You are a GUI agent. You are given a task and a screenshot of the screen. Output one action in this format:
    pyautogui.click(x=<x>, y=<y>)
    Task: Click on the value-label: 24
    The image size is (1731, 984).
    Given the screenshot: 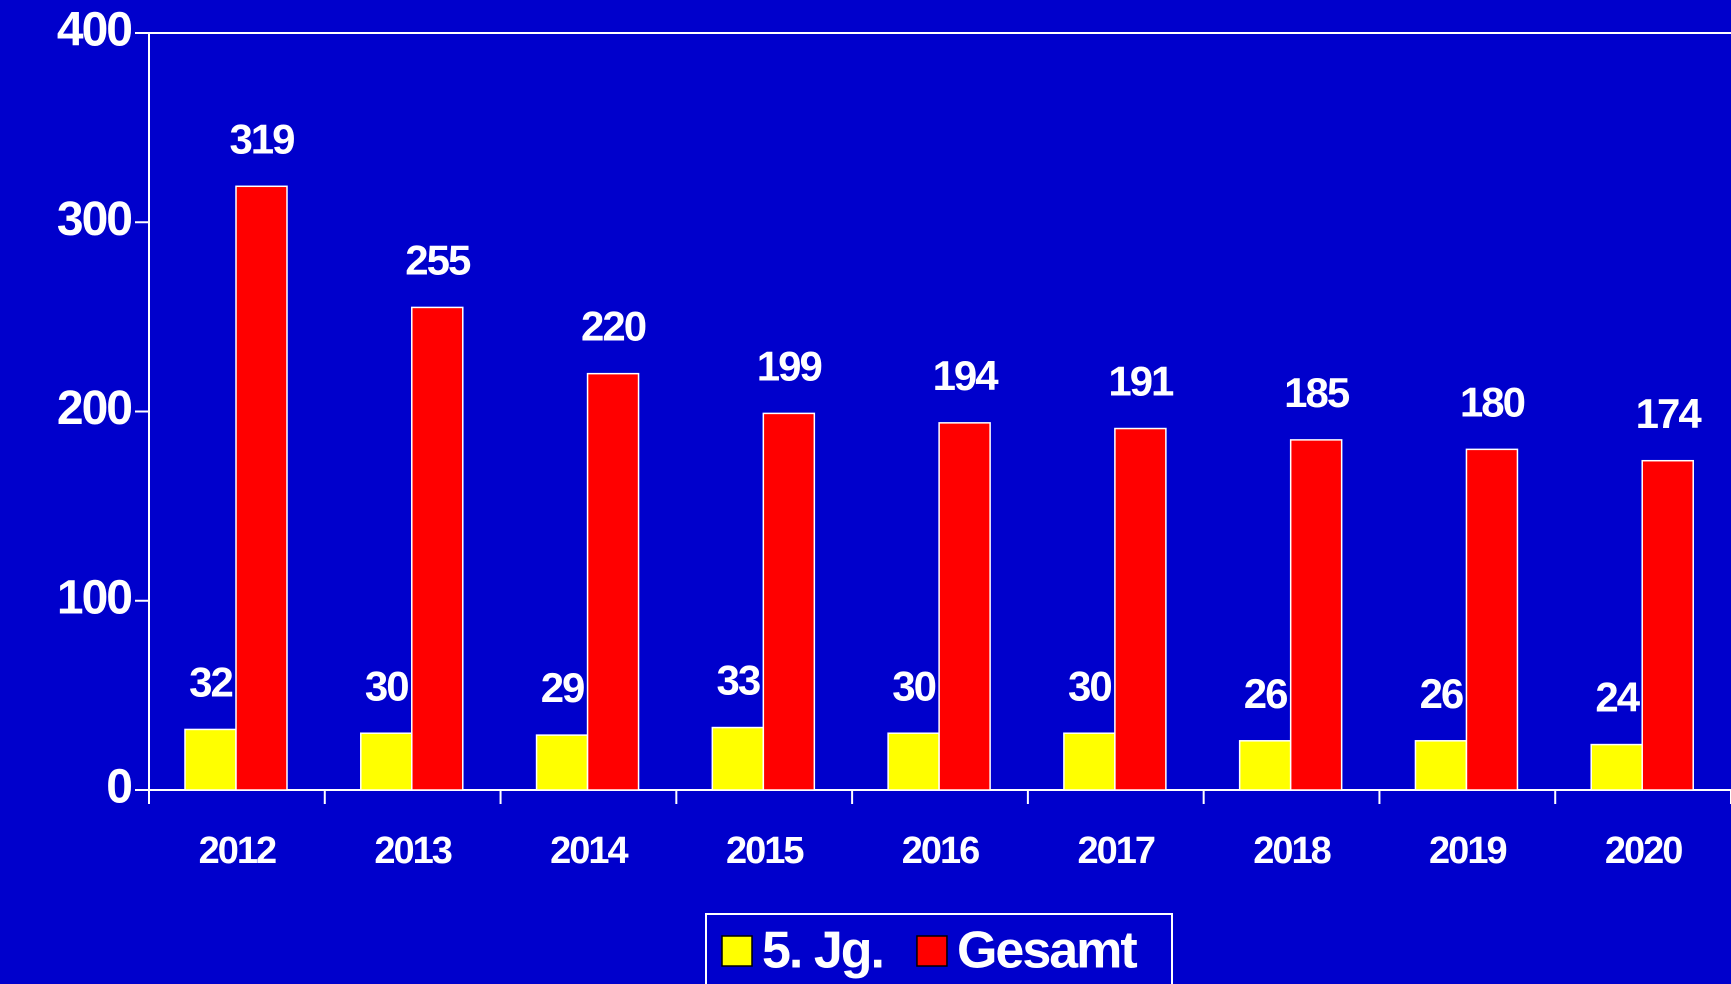 What is the action you would take?
    pyautogui.click(x=1617, y=697)
    